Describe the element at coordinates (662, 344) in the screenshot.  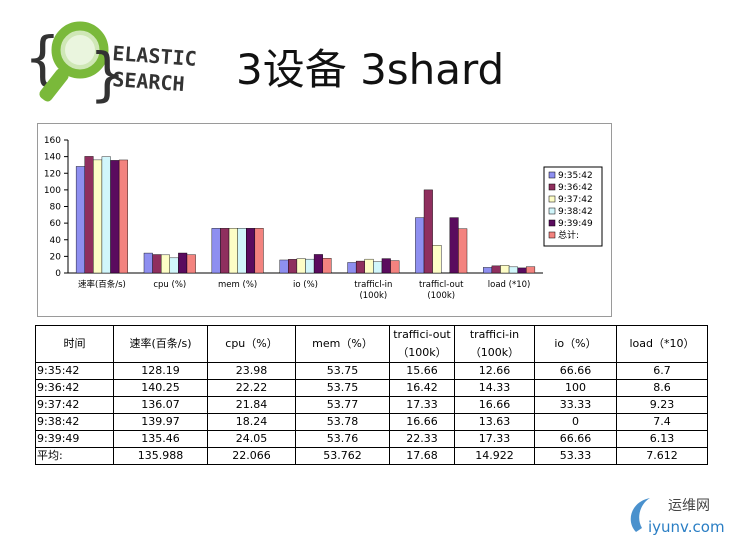
I see `table-header-cell: load（*10）` at that location.